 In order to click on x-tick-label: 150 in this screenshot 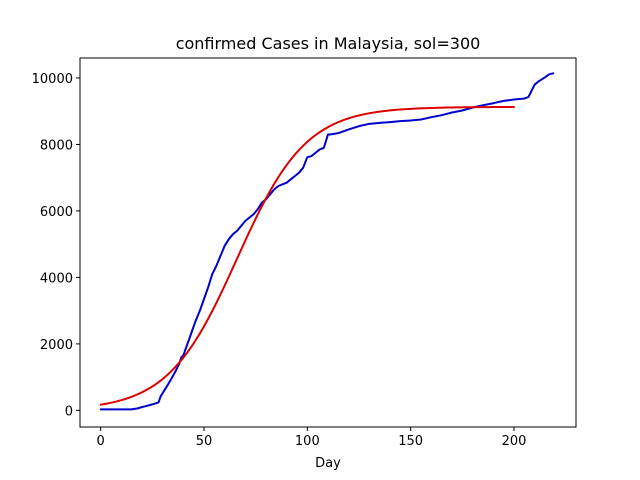, I will do `click(410, 441)`.